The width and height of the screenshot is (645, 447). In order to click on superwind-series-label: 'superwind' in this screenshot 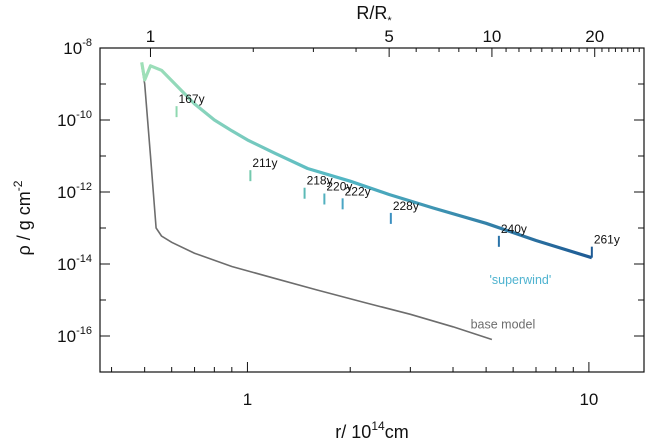, I will do `click(521, 280)`.